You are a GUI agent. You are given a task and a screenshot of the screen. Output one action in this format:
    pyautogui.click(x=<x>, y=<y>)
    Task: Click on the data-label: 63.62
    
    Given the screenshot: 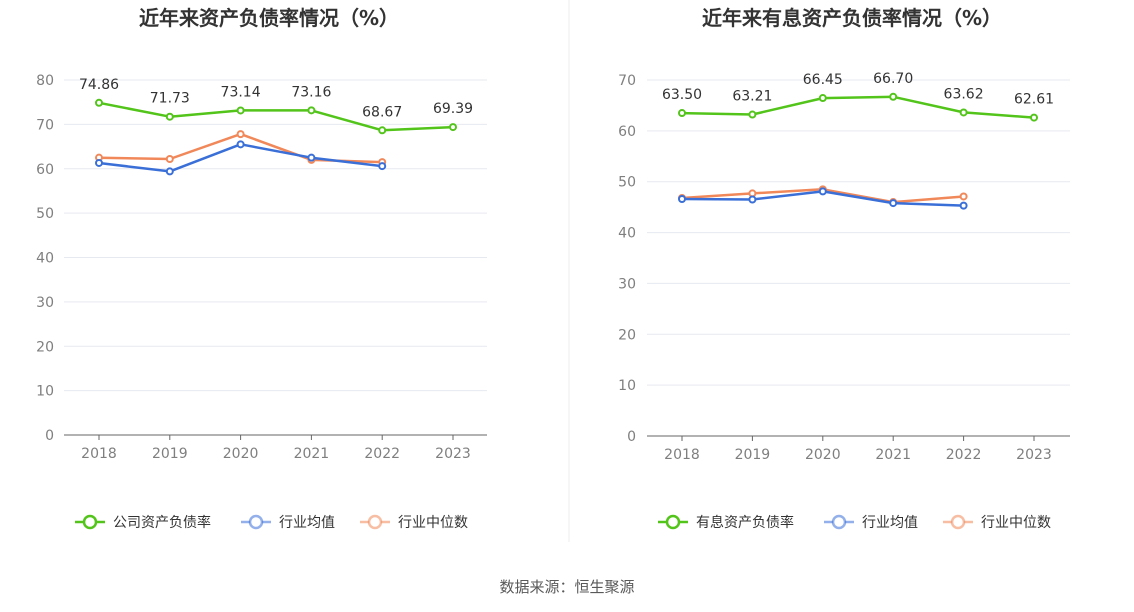 What is the action you would take?
    pyautogui.click(x=964, y=94)
    